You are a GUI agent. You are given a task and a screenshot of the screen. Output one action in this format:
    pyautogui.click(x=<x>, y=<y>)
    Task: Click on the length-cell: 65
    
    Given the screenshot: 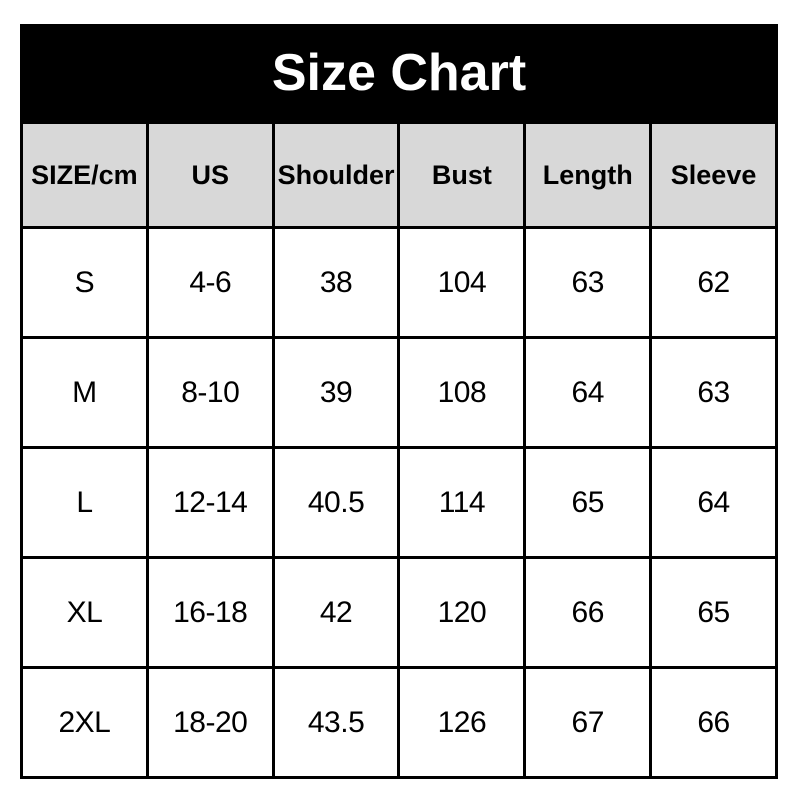 What is the action you would take?
    pyautogui.click(x=588, y=502)
    